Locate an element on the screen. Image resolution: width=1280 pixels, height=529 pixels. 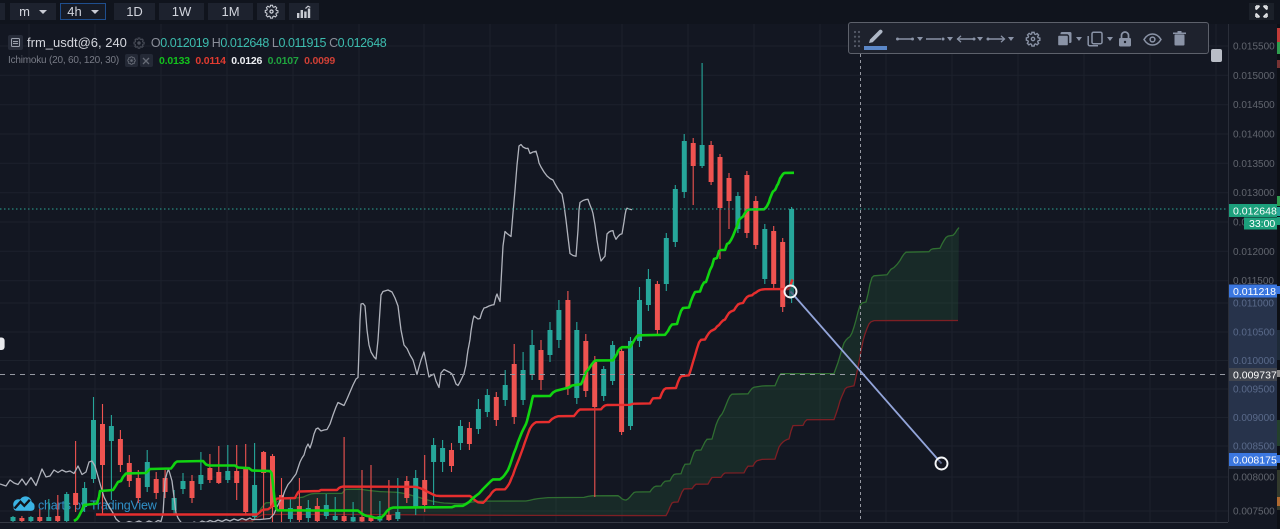
svg-text: 0.015500 is located at coordinates (1254, 47).